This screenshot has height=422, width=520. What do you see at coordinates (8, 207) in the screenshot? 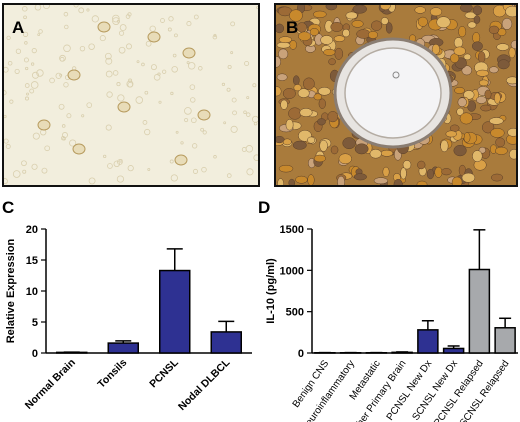
I see `panel-label-c: C` at bounding box center [8, 207].